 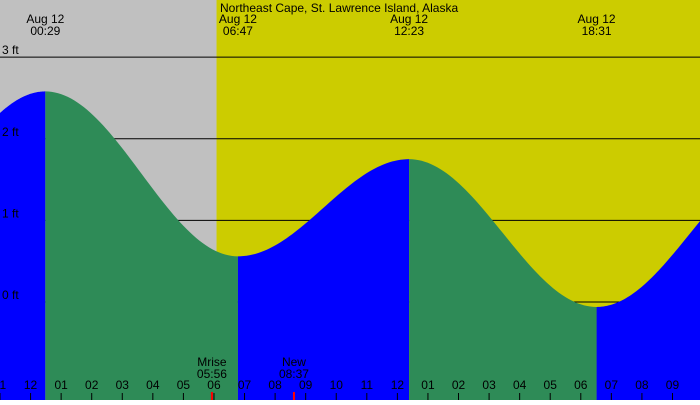 I want to click on y-tick-label: 2 ft, so click(x=10, y=132).